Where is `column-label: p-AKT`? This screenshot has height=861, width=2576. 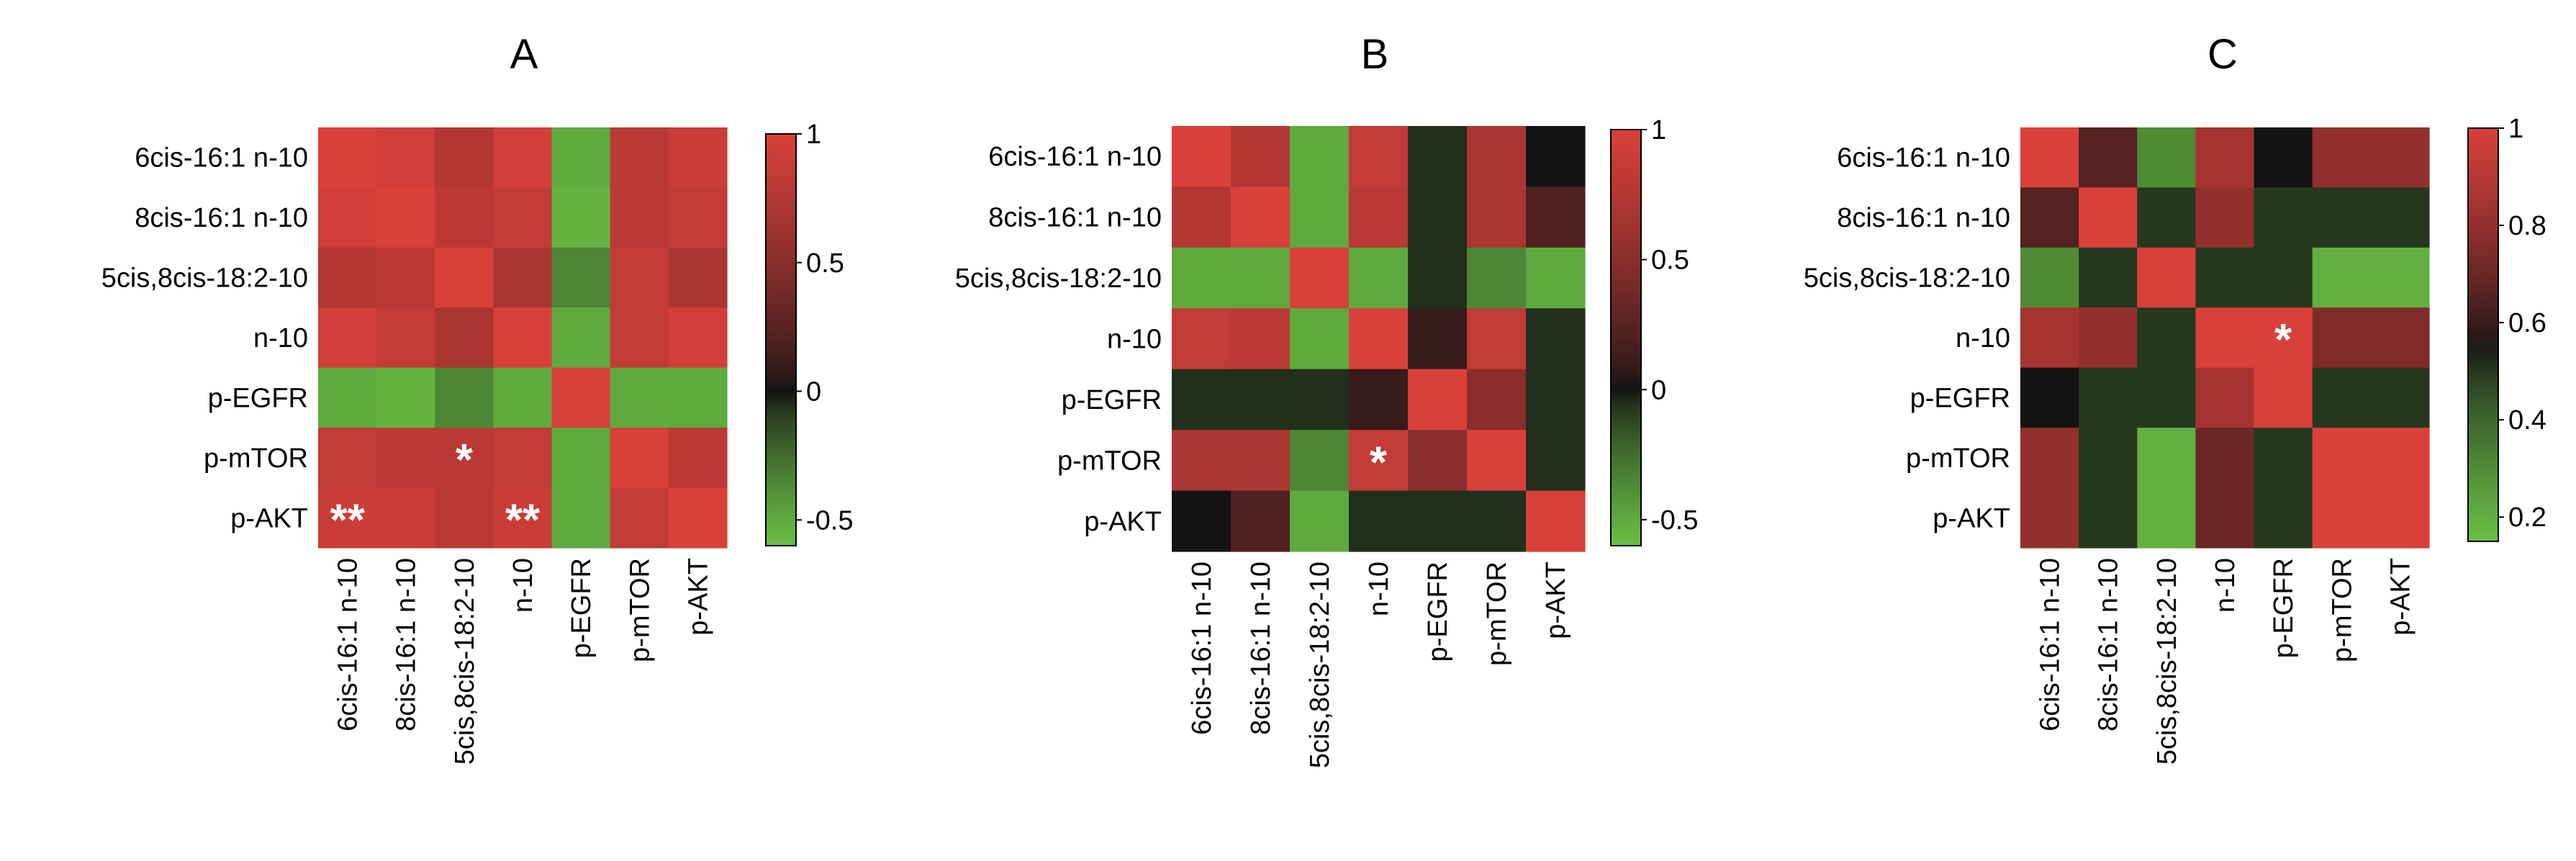 column-label: p-AKT is located at coordinates (2400, 597).